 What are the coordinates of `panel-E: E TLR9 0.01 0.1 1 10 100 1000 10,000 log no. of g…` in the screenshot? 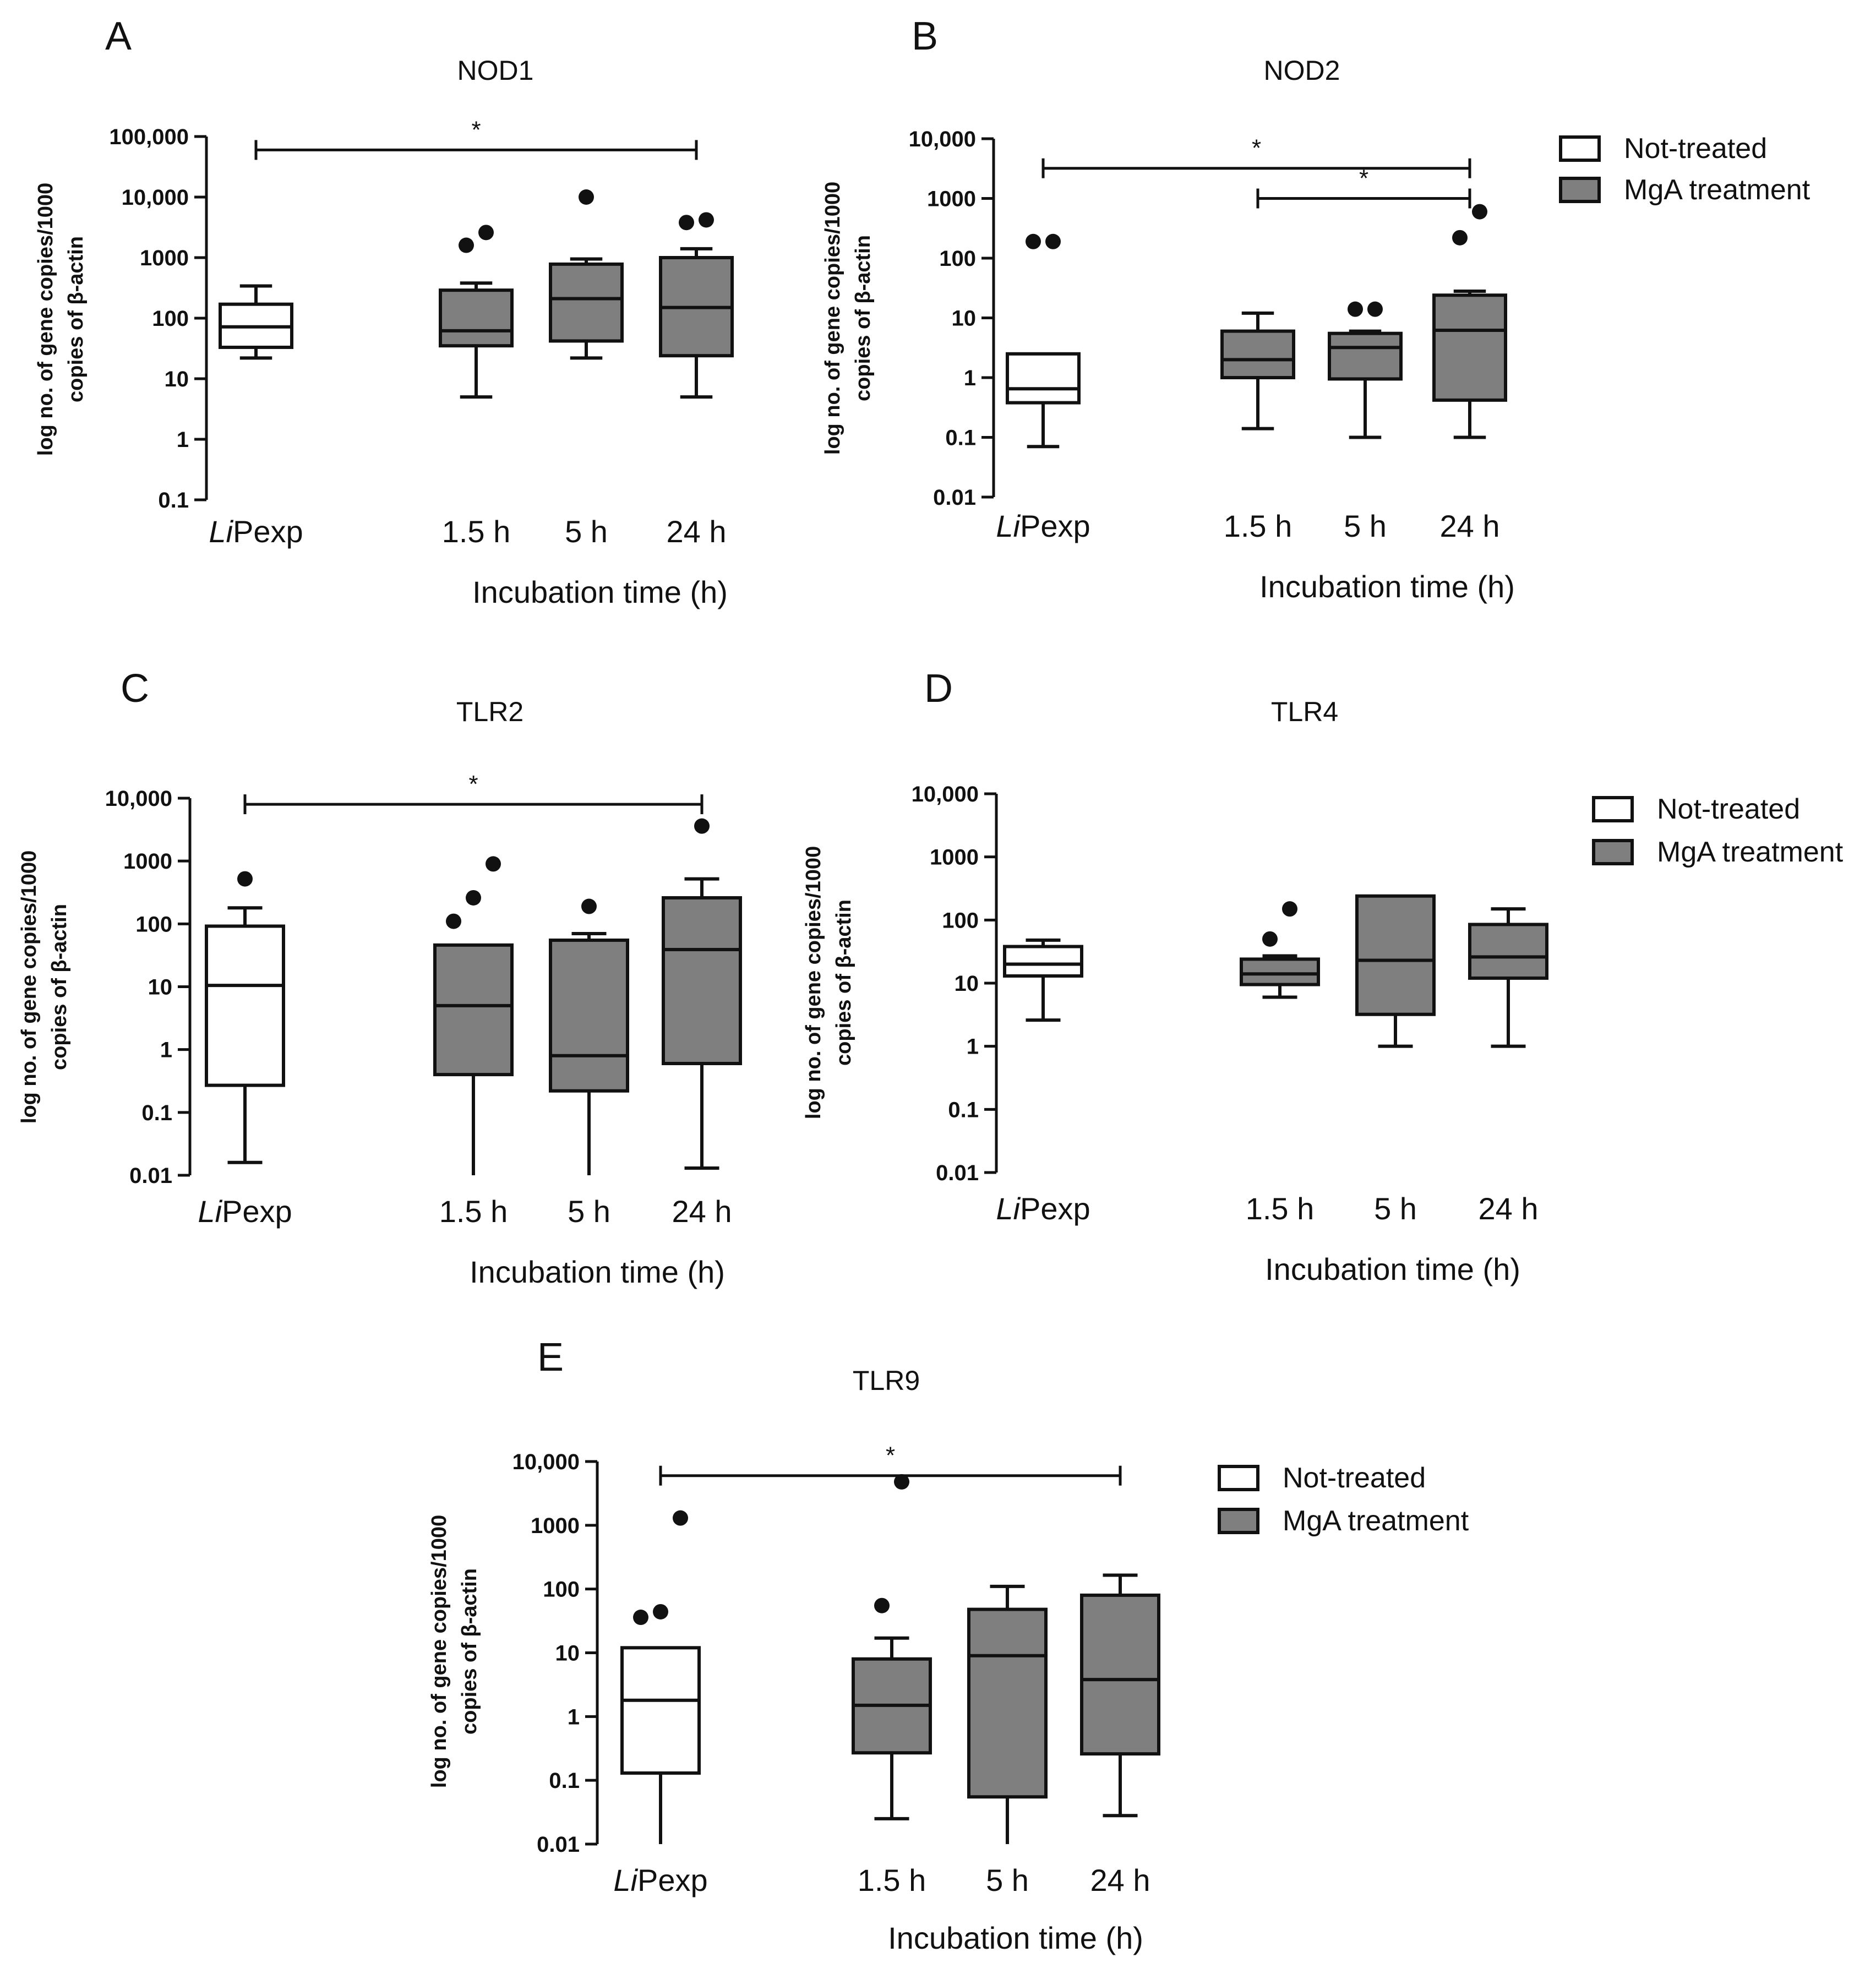 It's located at (794, 1645).